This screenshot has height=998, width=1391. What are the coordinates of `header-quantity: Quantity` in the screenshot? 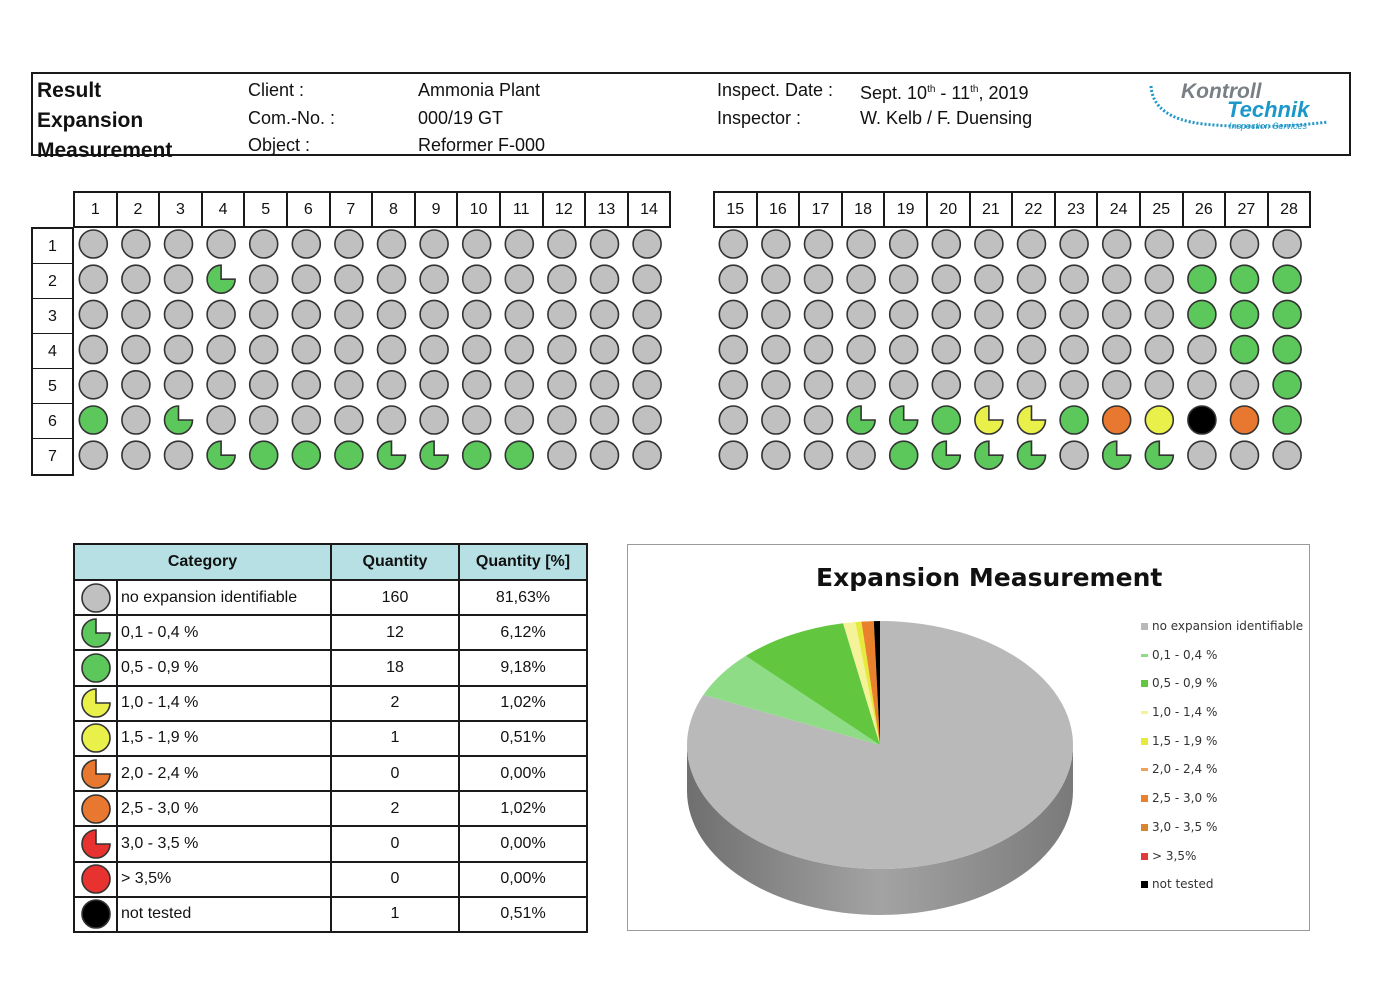 It's located at (395, 562).